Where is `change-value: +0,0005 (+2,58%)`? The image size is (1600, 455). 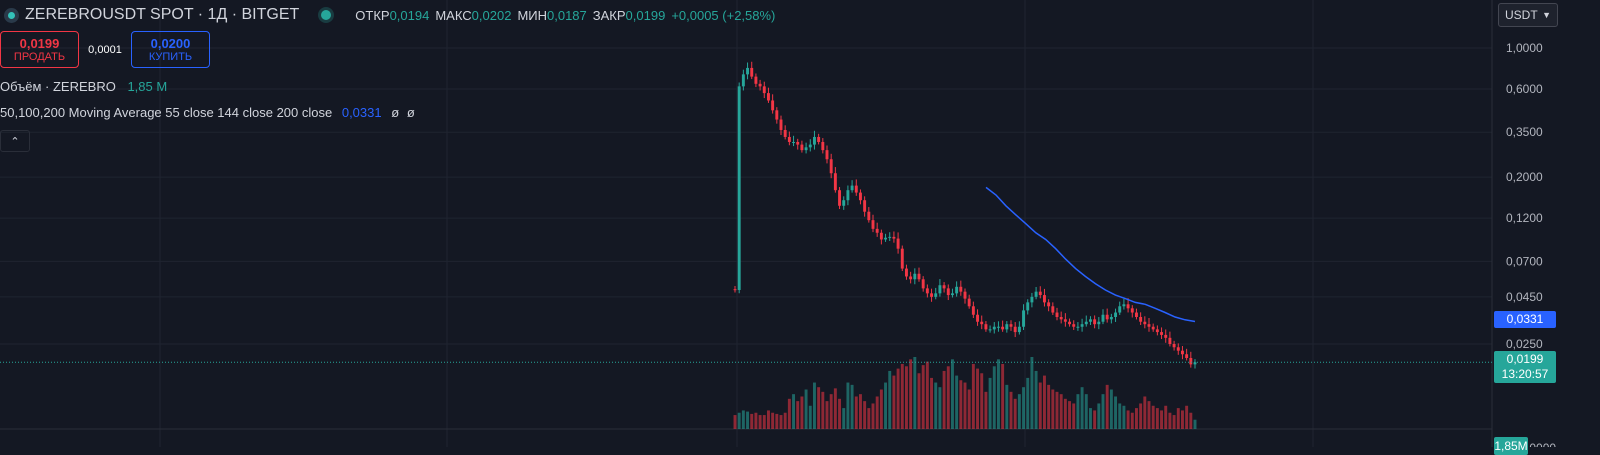 change-value: +0,0005 (+2,58%) is located at coordinates (723, 15).